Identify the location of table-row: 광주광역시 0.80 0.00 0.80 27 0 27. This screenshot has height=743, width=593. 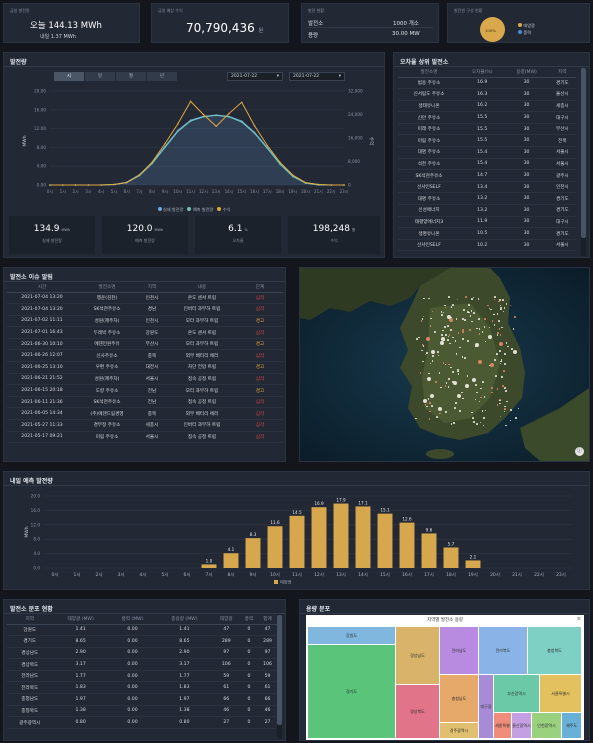
(142, 722).